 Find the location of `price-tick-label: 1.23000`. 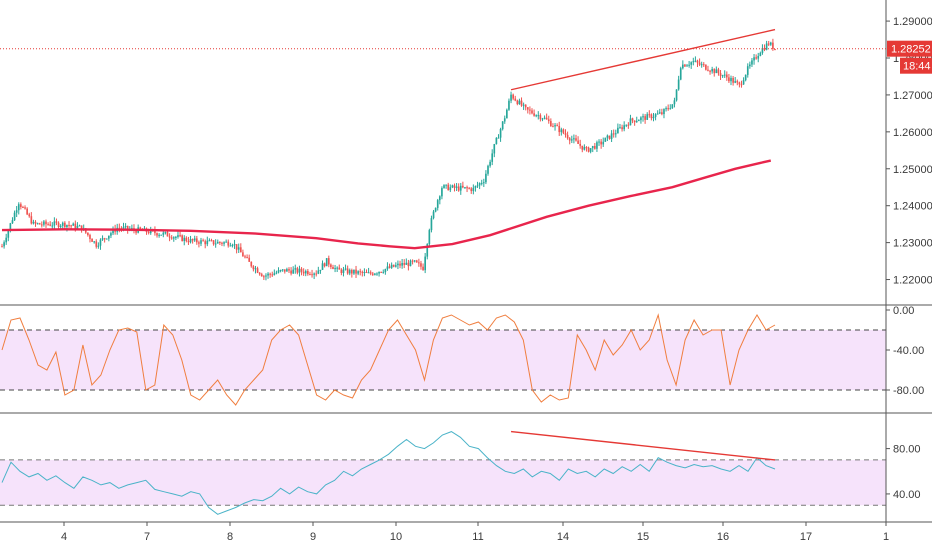

price-tick-label: 1.23000 is located at coordinates (912, 244).